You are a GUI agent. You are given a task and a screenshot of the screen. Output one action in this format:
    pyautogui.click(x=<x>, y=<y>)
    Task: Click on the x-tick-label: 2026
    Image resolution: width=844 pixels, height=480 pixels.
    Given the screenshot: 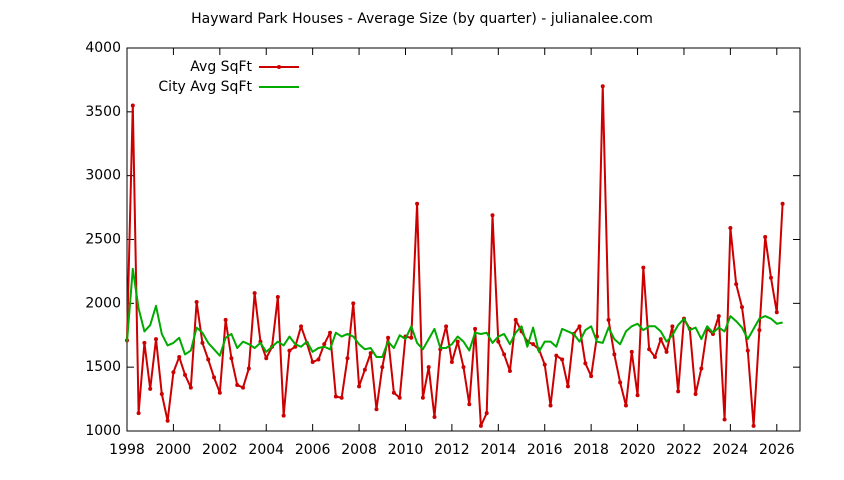 What is the action you would take?
    pyautogui.click(x=777, y=450)
    